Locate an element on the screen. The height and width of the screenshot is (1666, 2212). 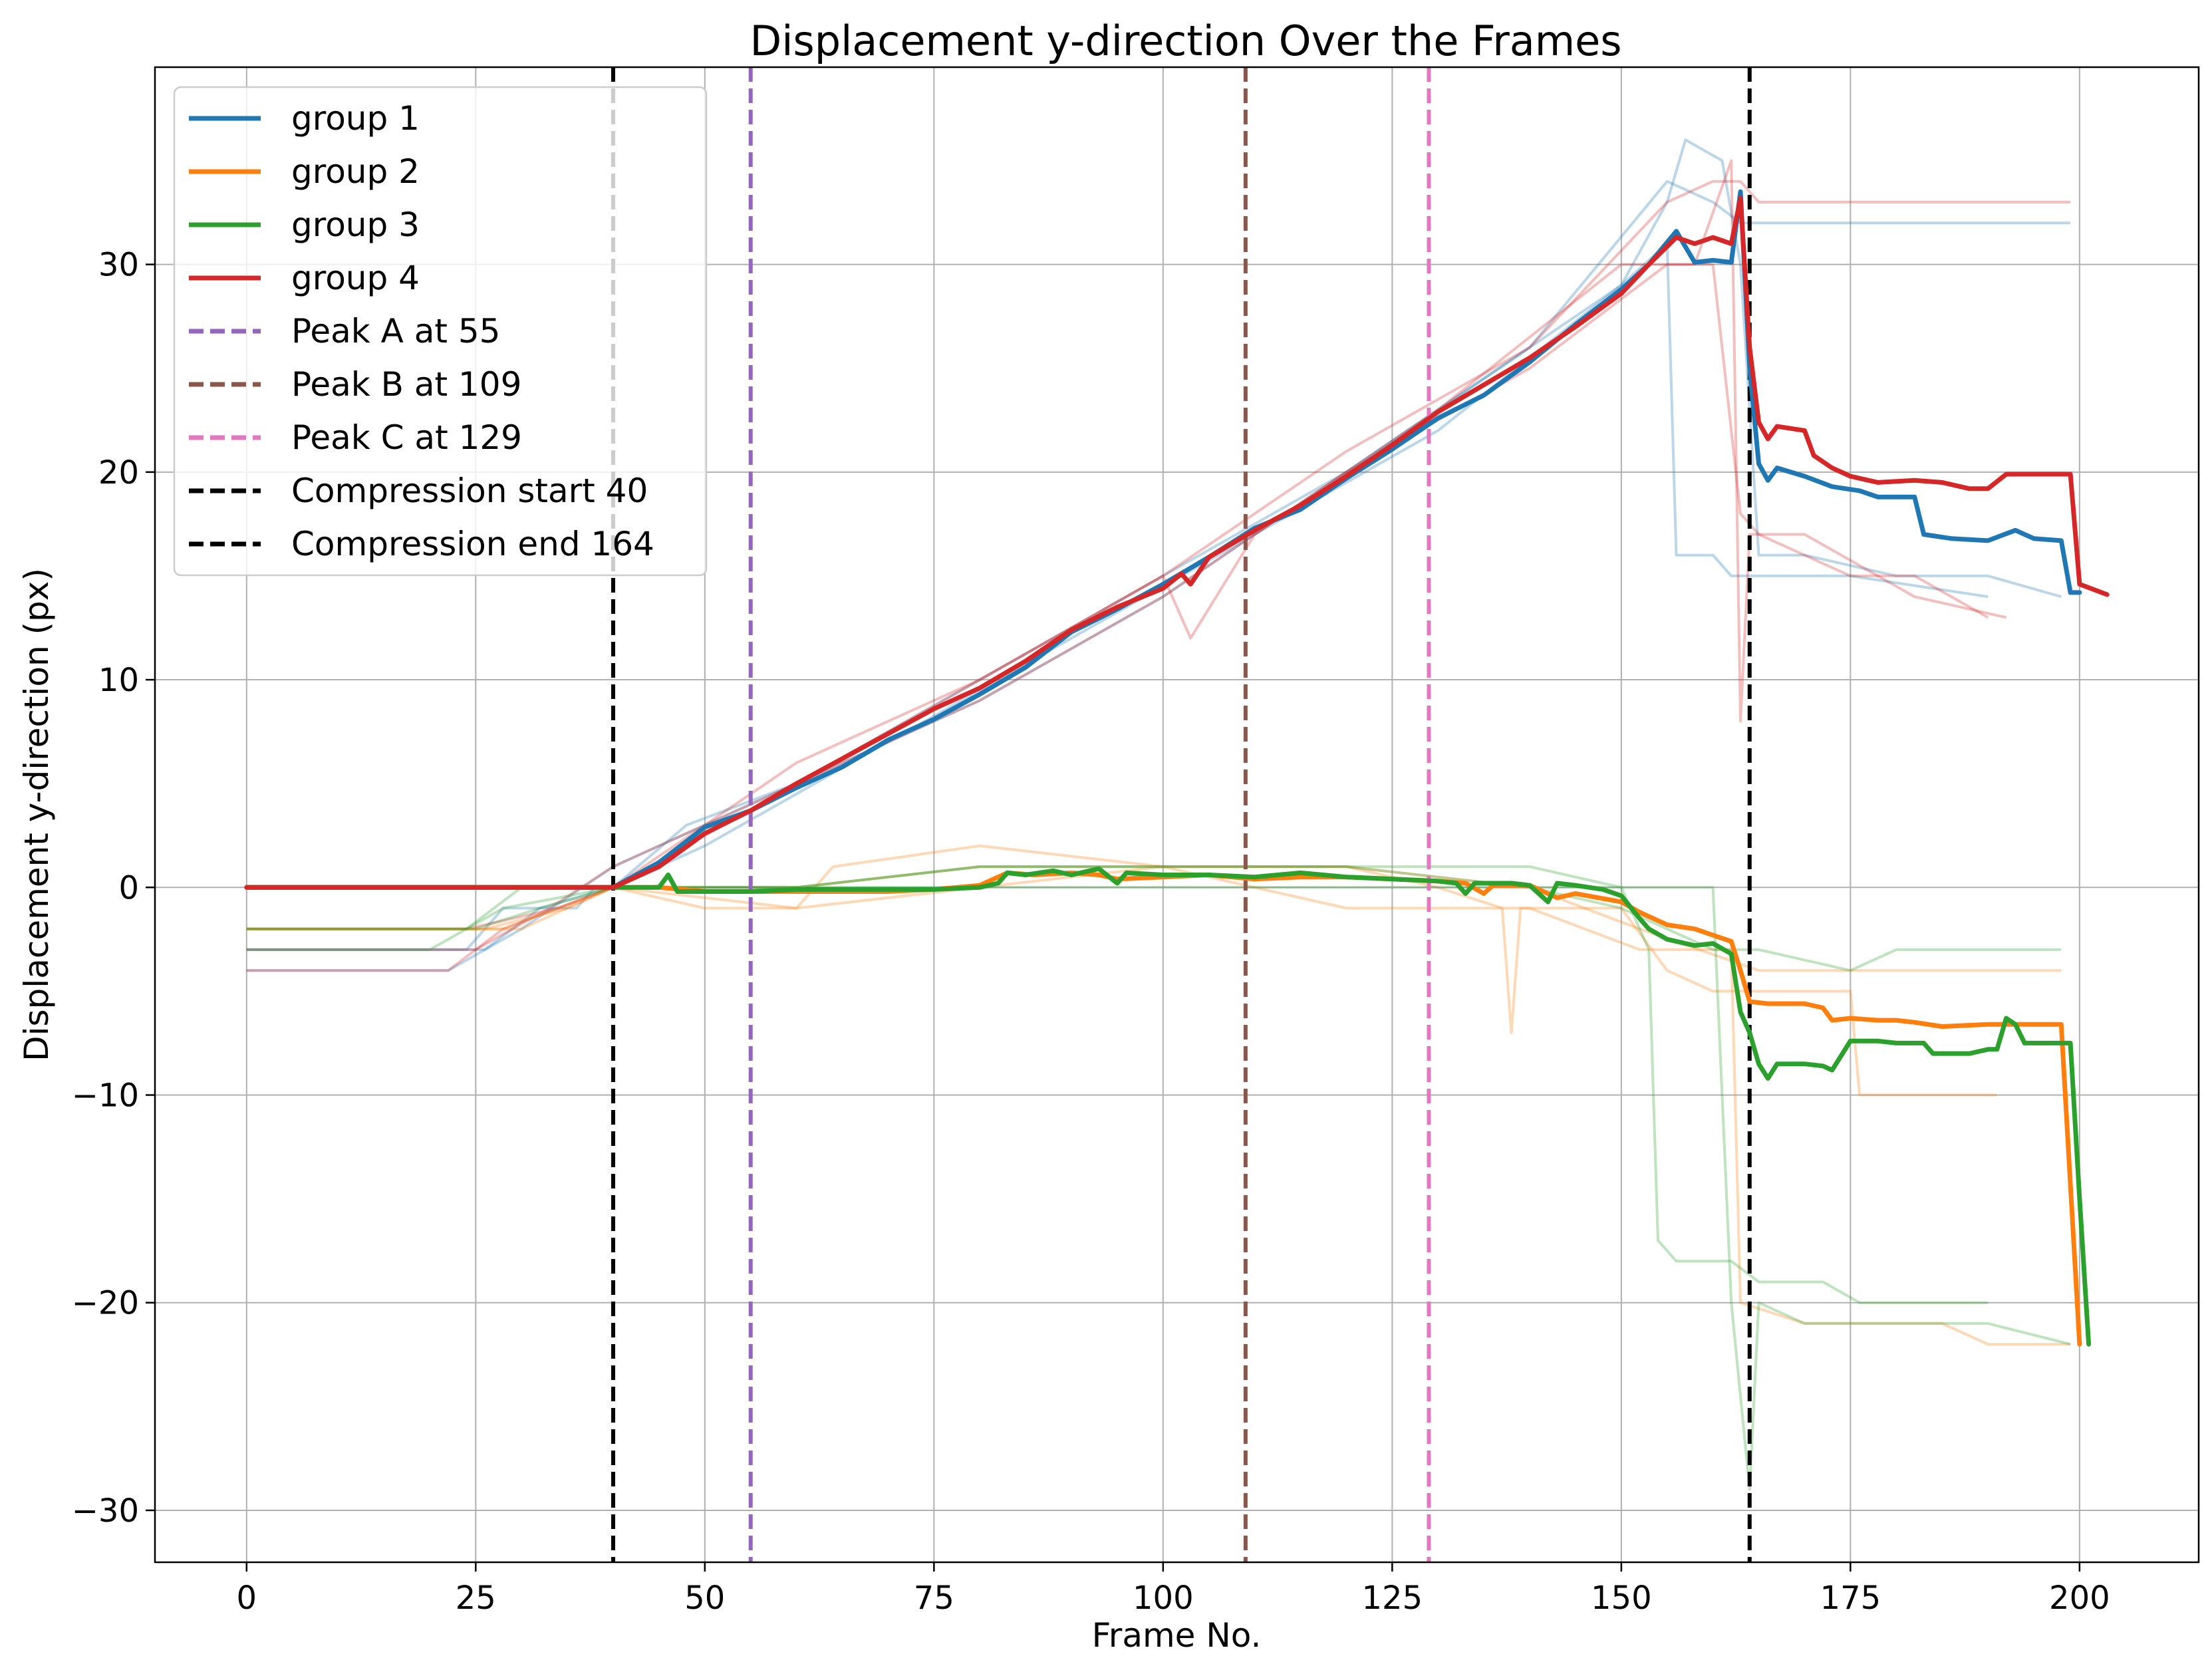
y-axis-ticks: −30 −20 −10 0 10 20 30 is located at coordinates (114, 889).